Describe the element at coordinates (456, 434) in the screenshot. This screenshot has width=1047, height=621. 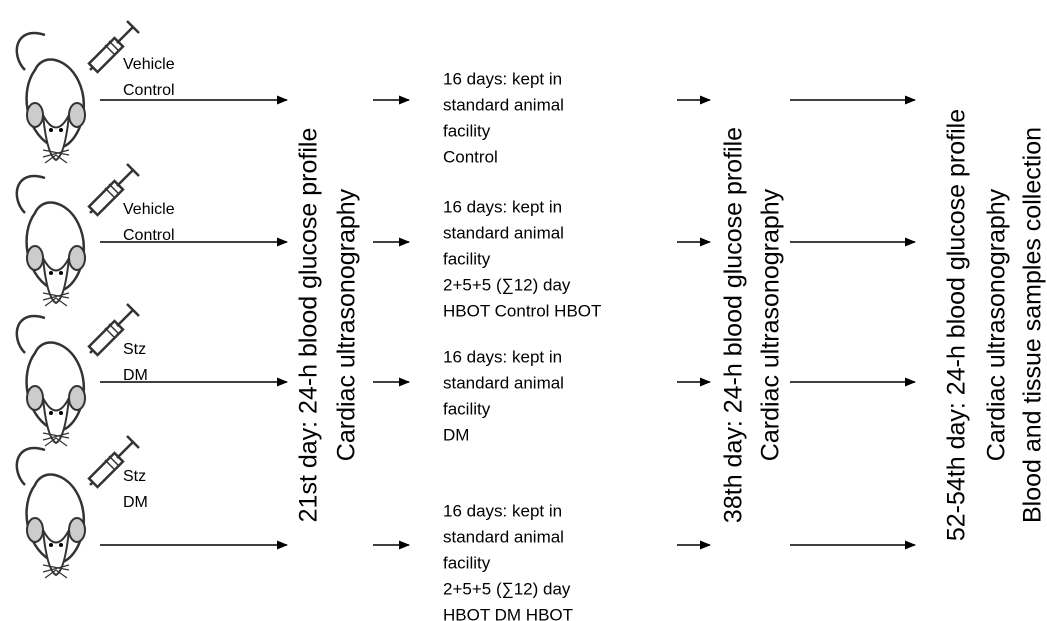
I see `description-line: DM` at that location.